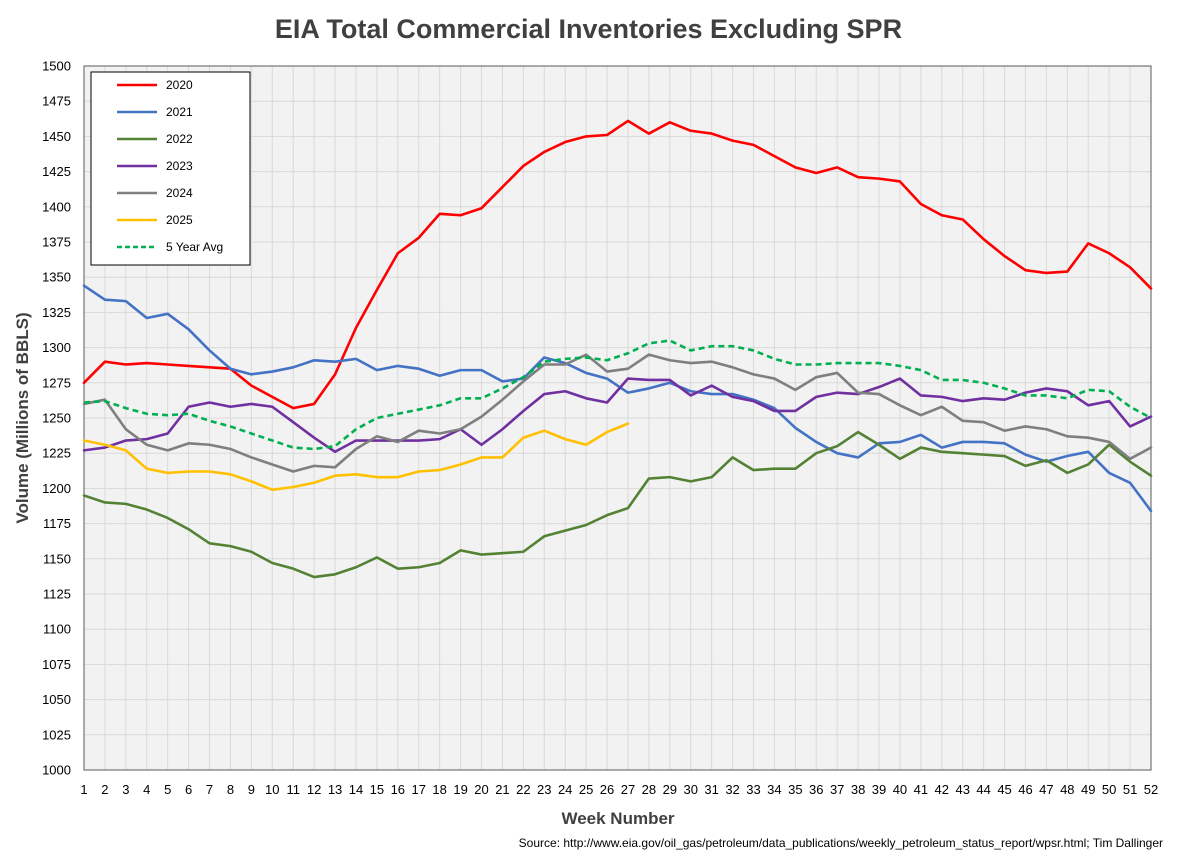 This screenshot has width=1177, height=858. I want to click on x-tick-label: 21, so click(502, 789).